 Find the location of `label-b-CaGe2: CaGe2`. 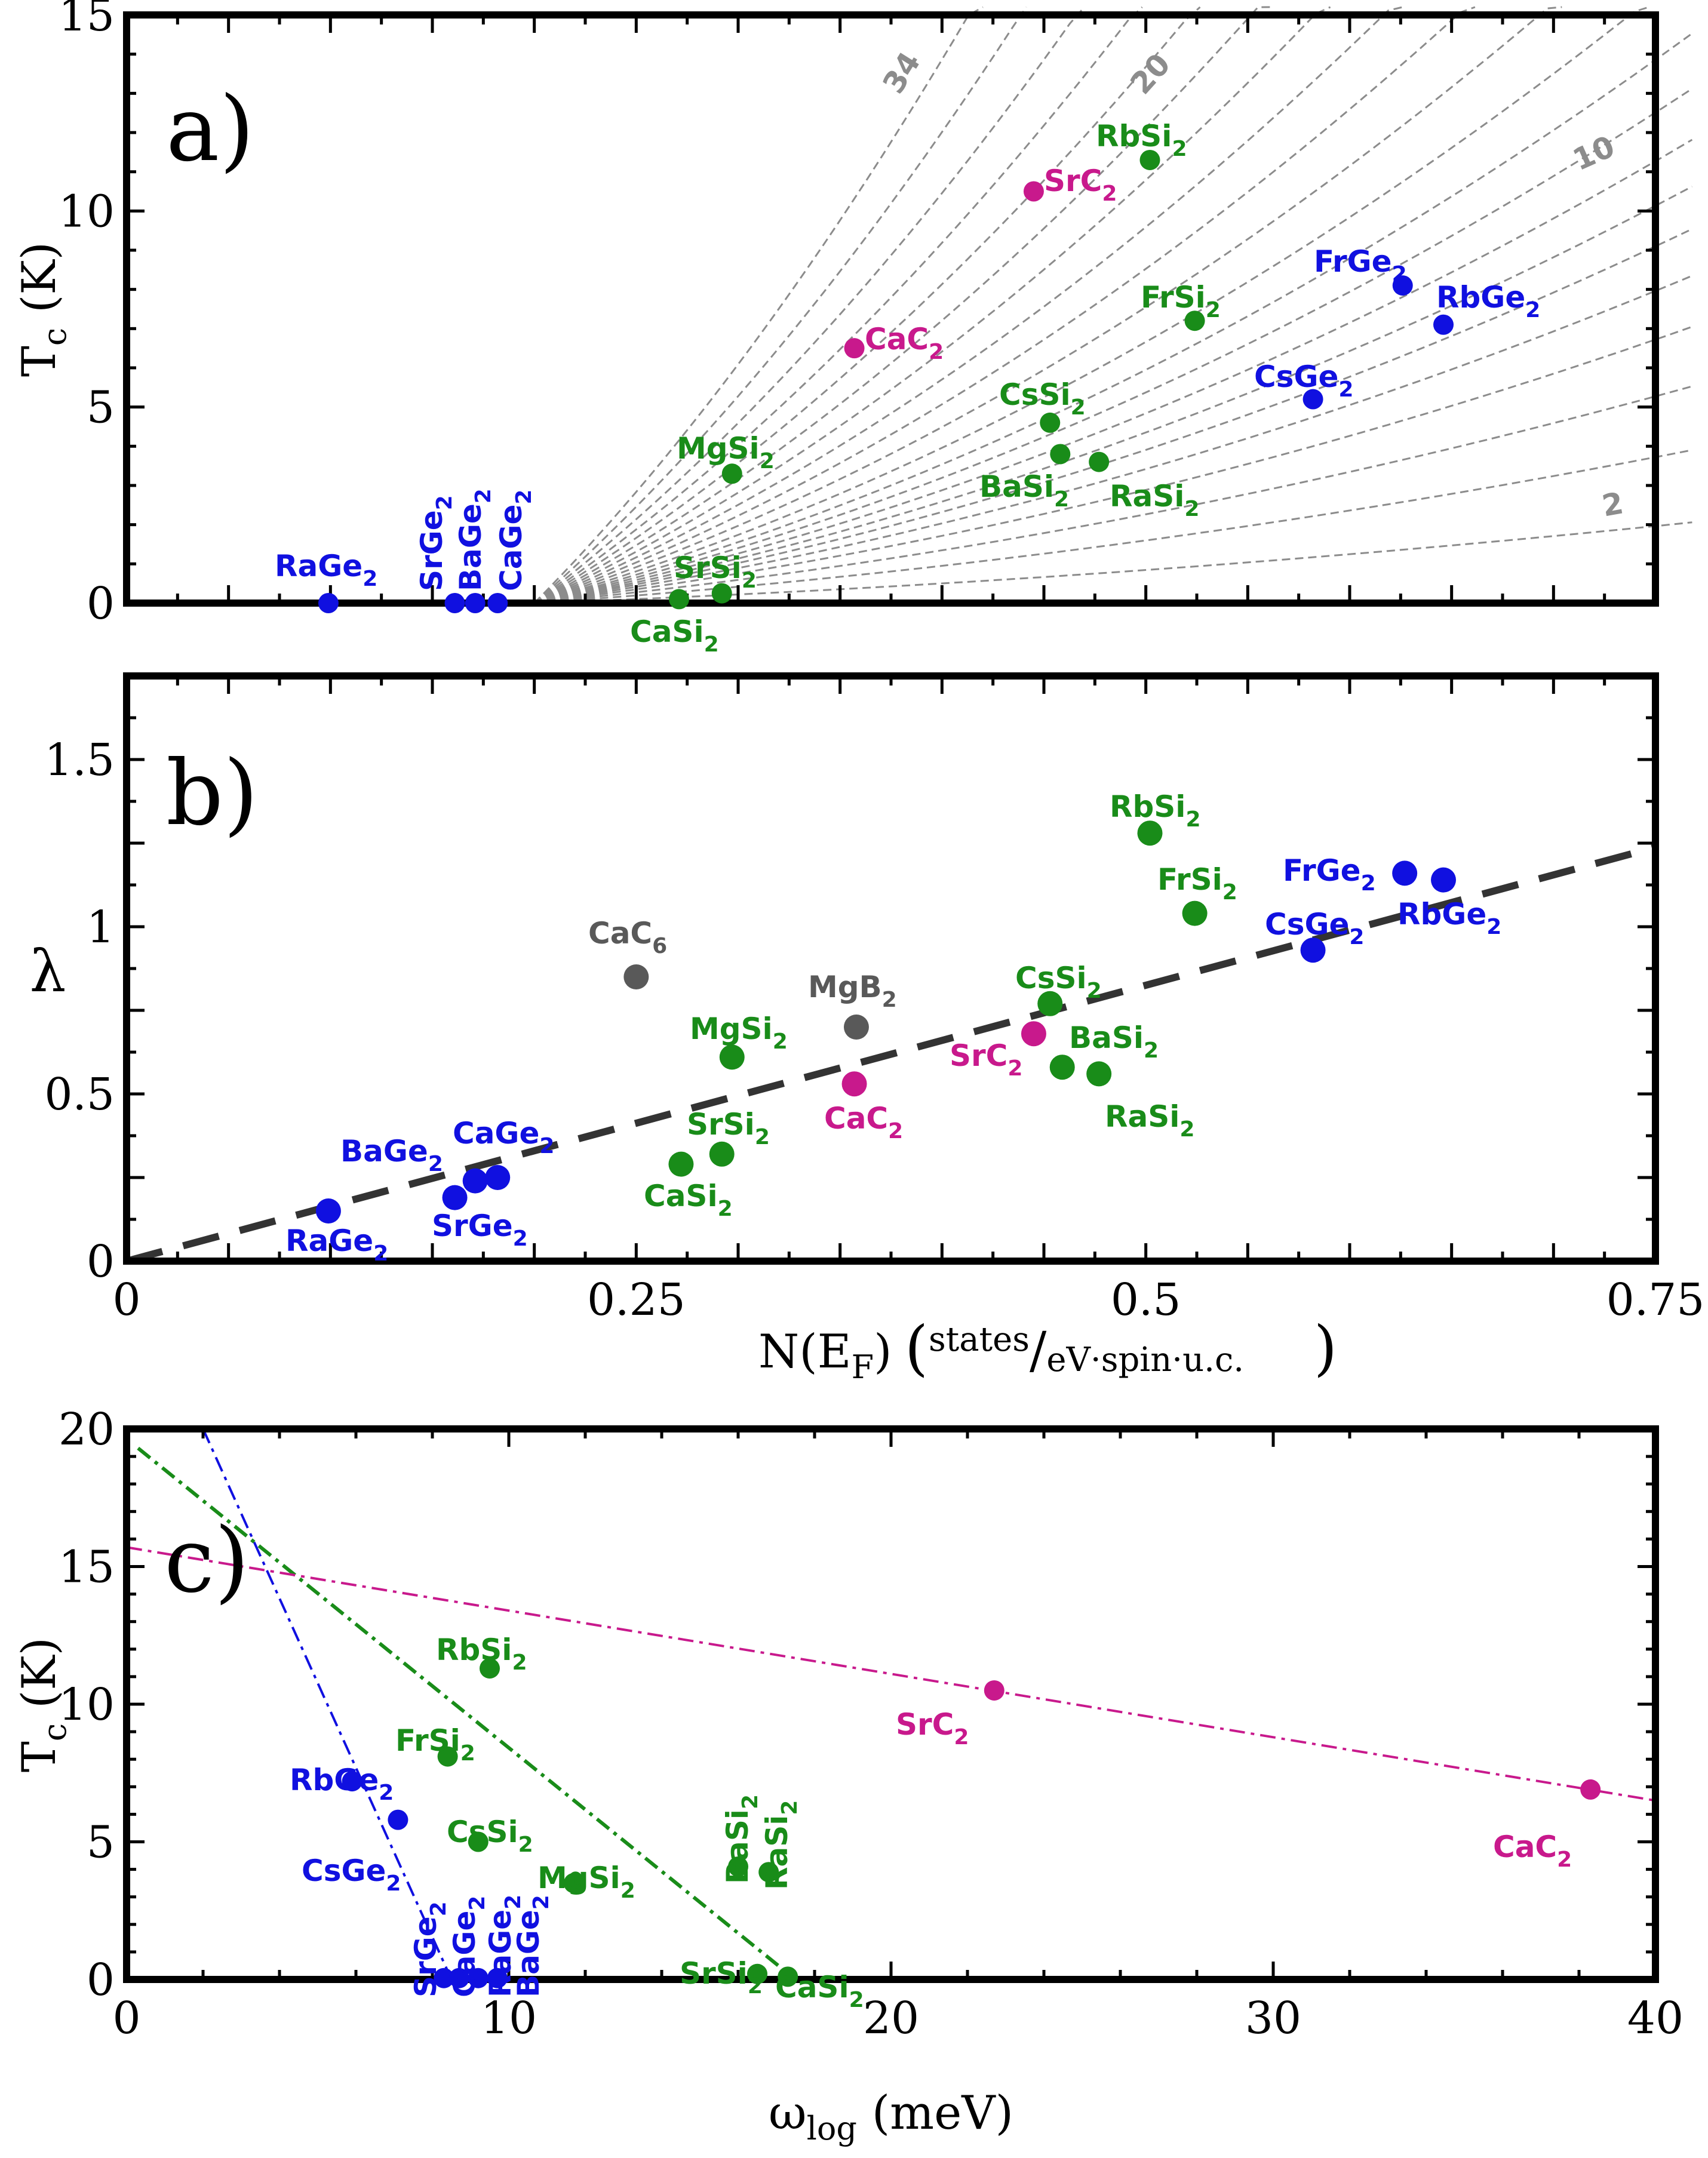

label-b-CaGe2: CaGe2 is located at coordinates (503, 1137).